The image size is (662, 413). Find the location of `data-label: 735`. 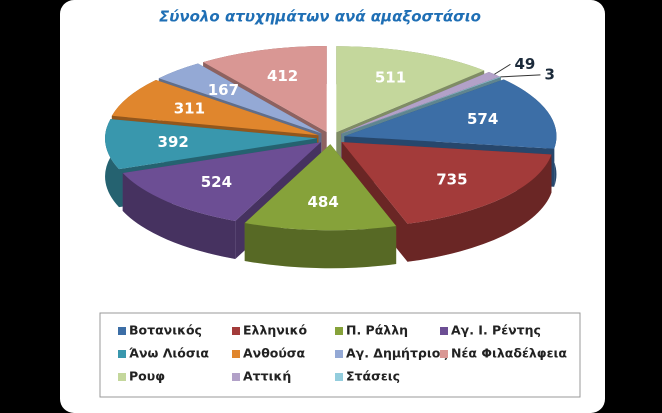

data-label: 735 is located at coordinates (451, 179).